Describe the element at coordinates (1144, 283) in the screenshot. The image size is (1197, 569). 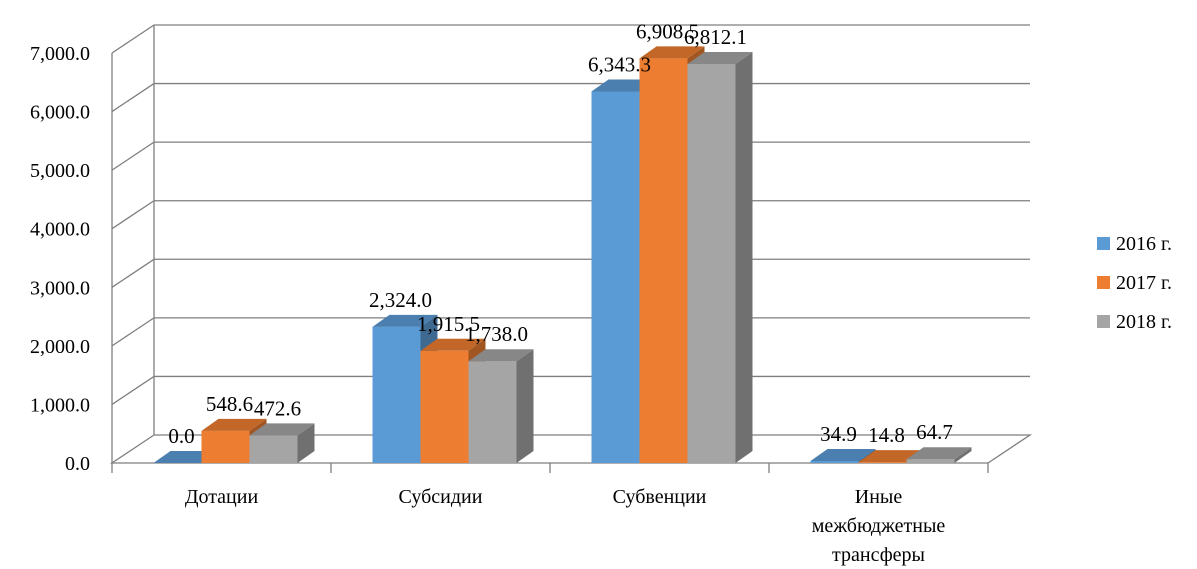
I see `legend-label: 2017 г.` at that location.